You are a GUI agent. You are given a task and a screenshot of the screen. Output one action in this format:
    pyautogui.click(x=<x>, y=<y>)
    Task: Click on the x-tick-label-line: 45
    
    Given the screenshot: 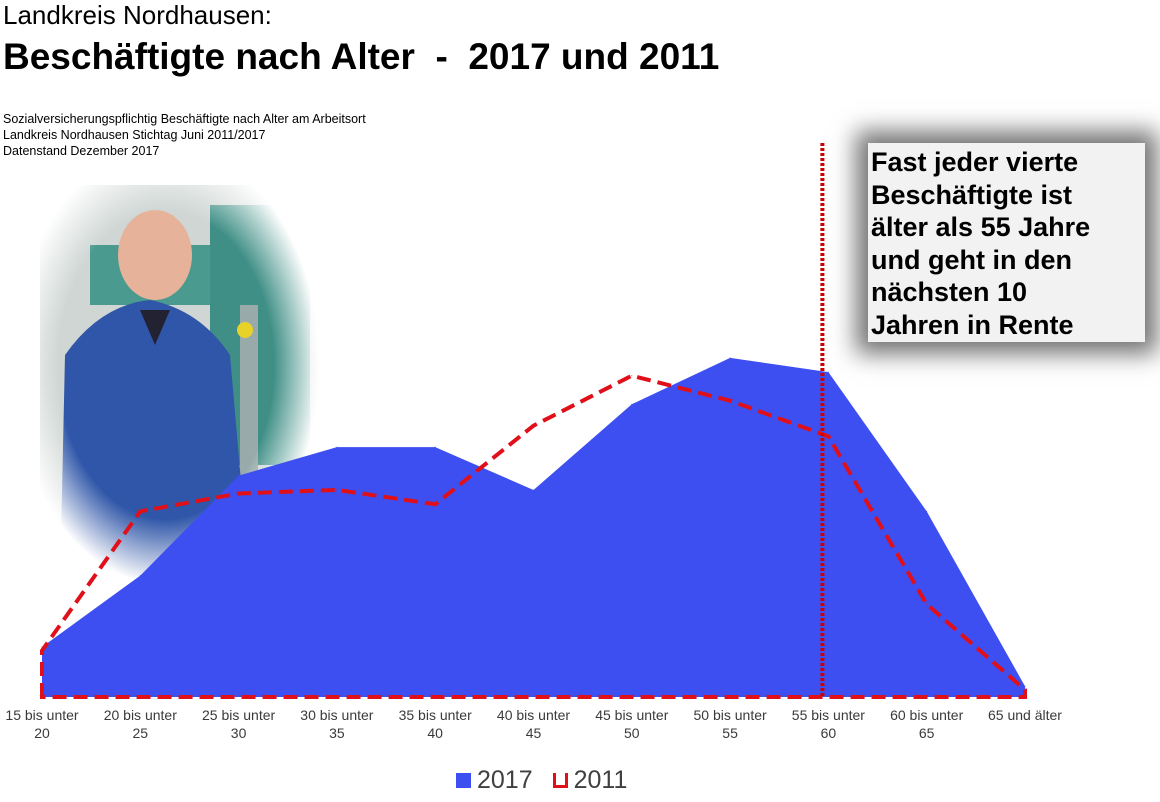 What is the action you would take?
    pyautogui.click(x=533, y=733)
    